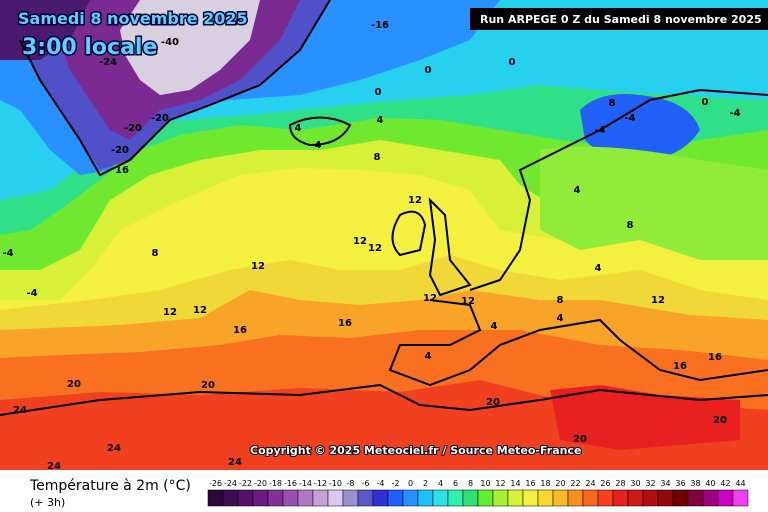 The height and width of the screenshot is (512, 768). Describe the element at coordinates (425, 483) in the screenshot. I see `legend-tick: 2` at that location.